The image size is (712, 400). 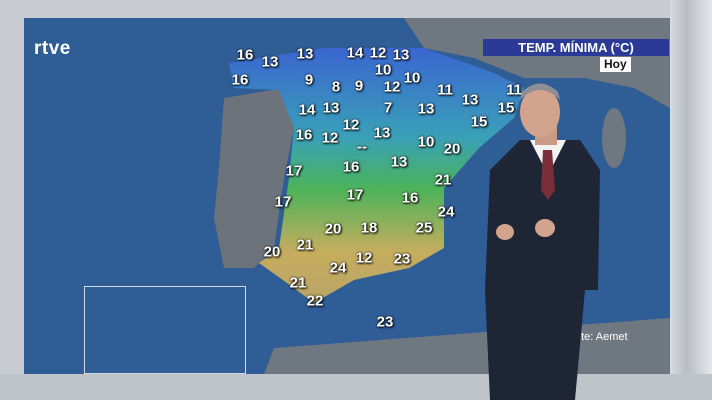 I want to click on temperature-label: 25, so click(x=424, y=228).